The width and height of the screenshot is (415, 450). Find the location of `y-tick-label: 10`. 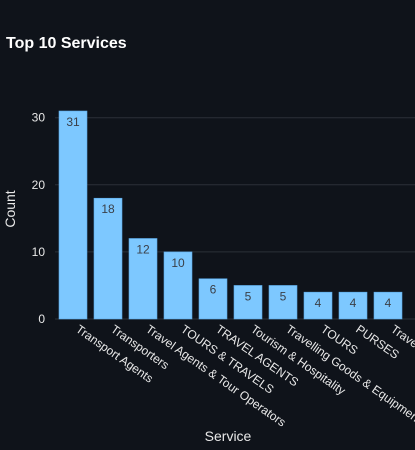

y-tick-label: 10 is located at coordinates (39, 252).